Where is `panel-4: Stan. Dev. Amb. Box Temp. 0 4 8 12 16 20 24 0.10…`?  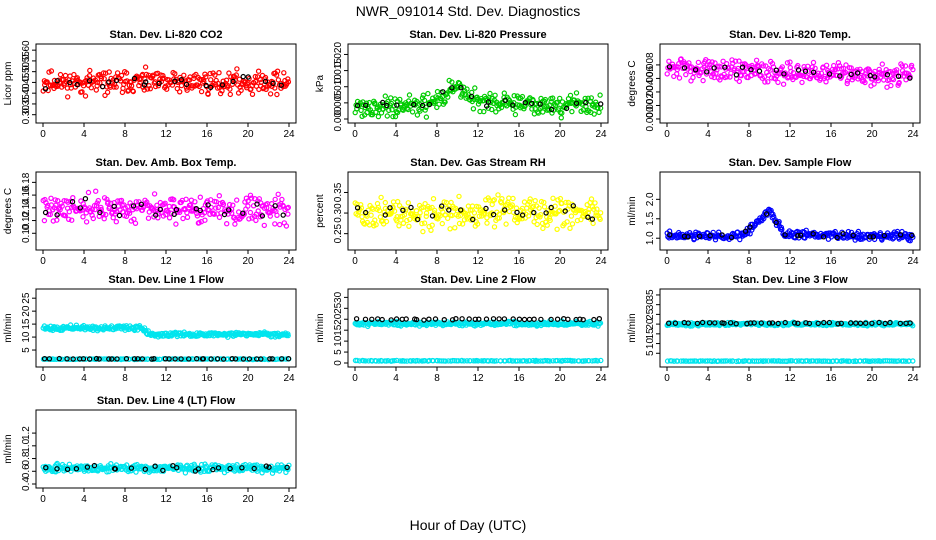
panel-4: Stan. Dev. Amb. Box Temp. 0 4 8 12 16 20 24 0.10… is located at coordinates (150, 212).